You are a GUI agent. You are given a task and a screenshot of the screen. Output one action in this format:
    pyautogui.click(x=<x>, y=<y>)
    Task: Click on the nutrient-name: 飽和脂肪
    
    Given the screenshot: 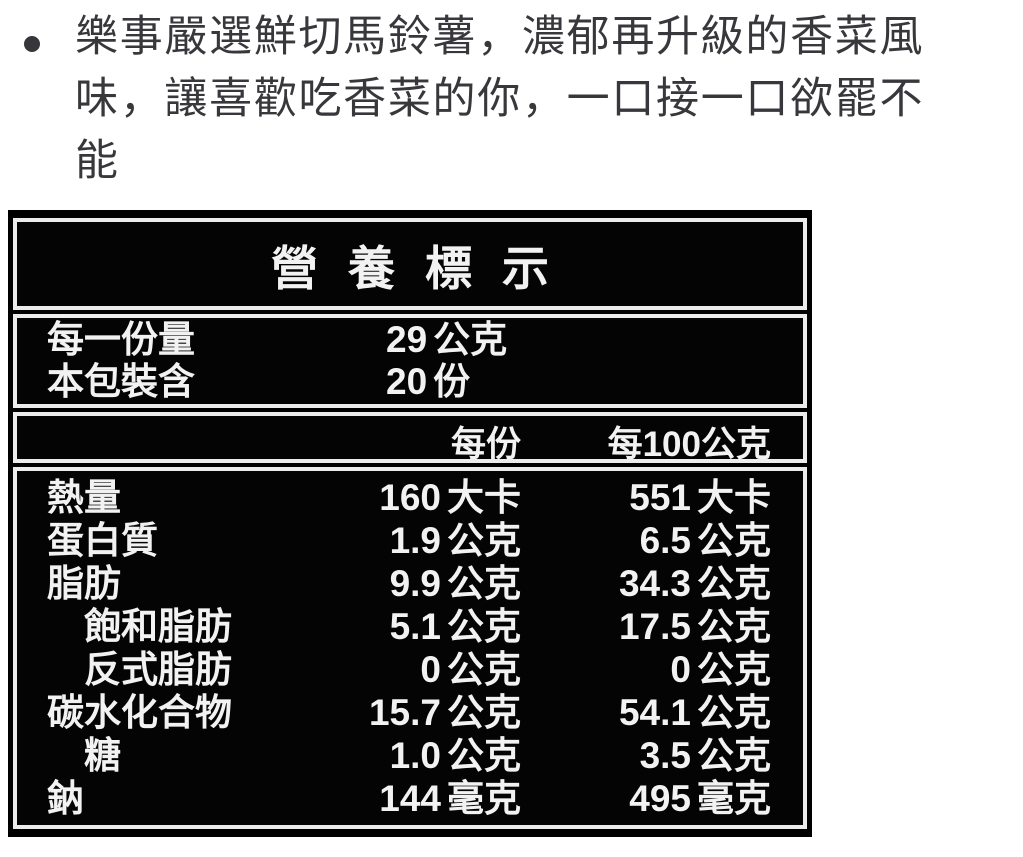 What is the action you would take?
    pyautogui.click(x=158, y=626)
    